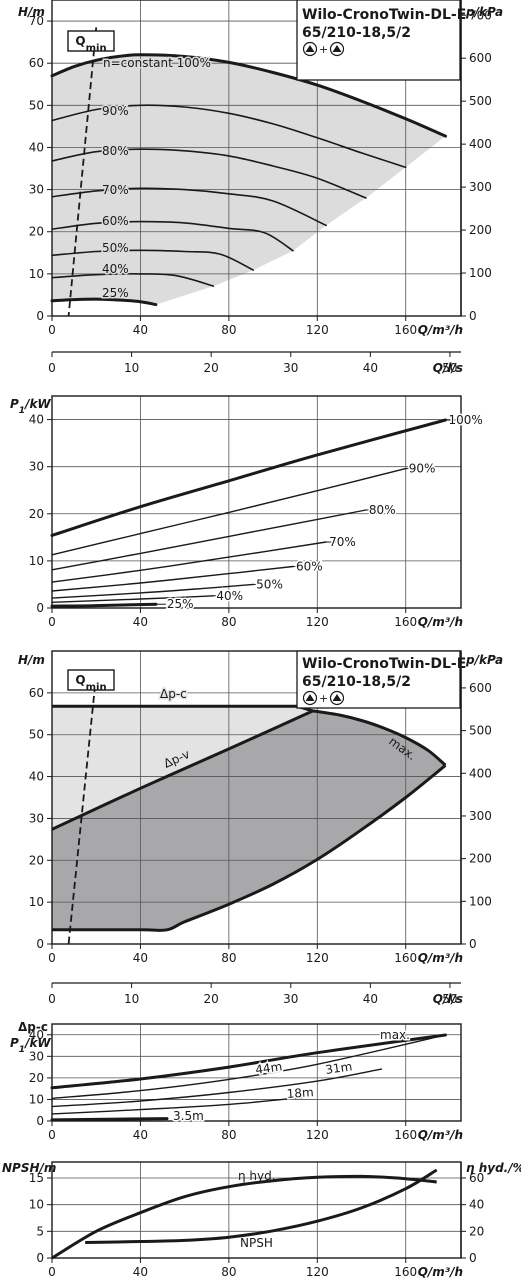  I want to click on power-curve-label: 100%, so click(466, 420).